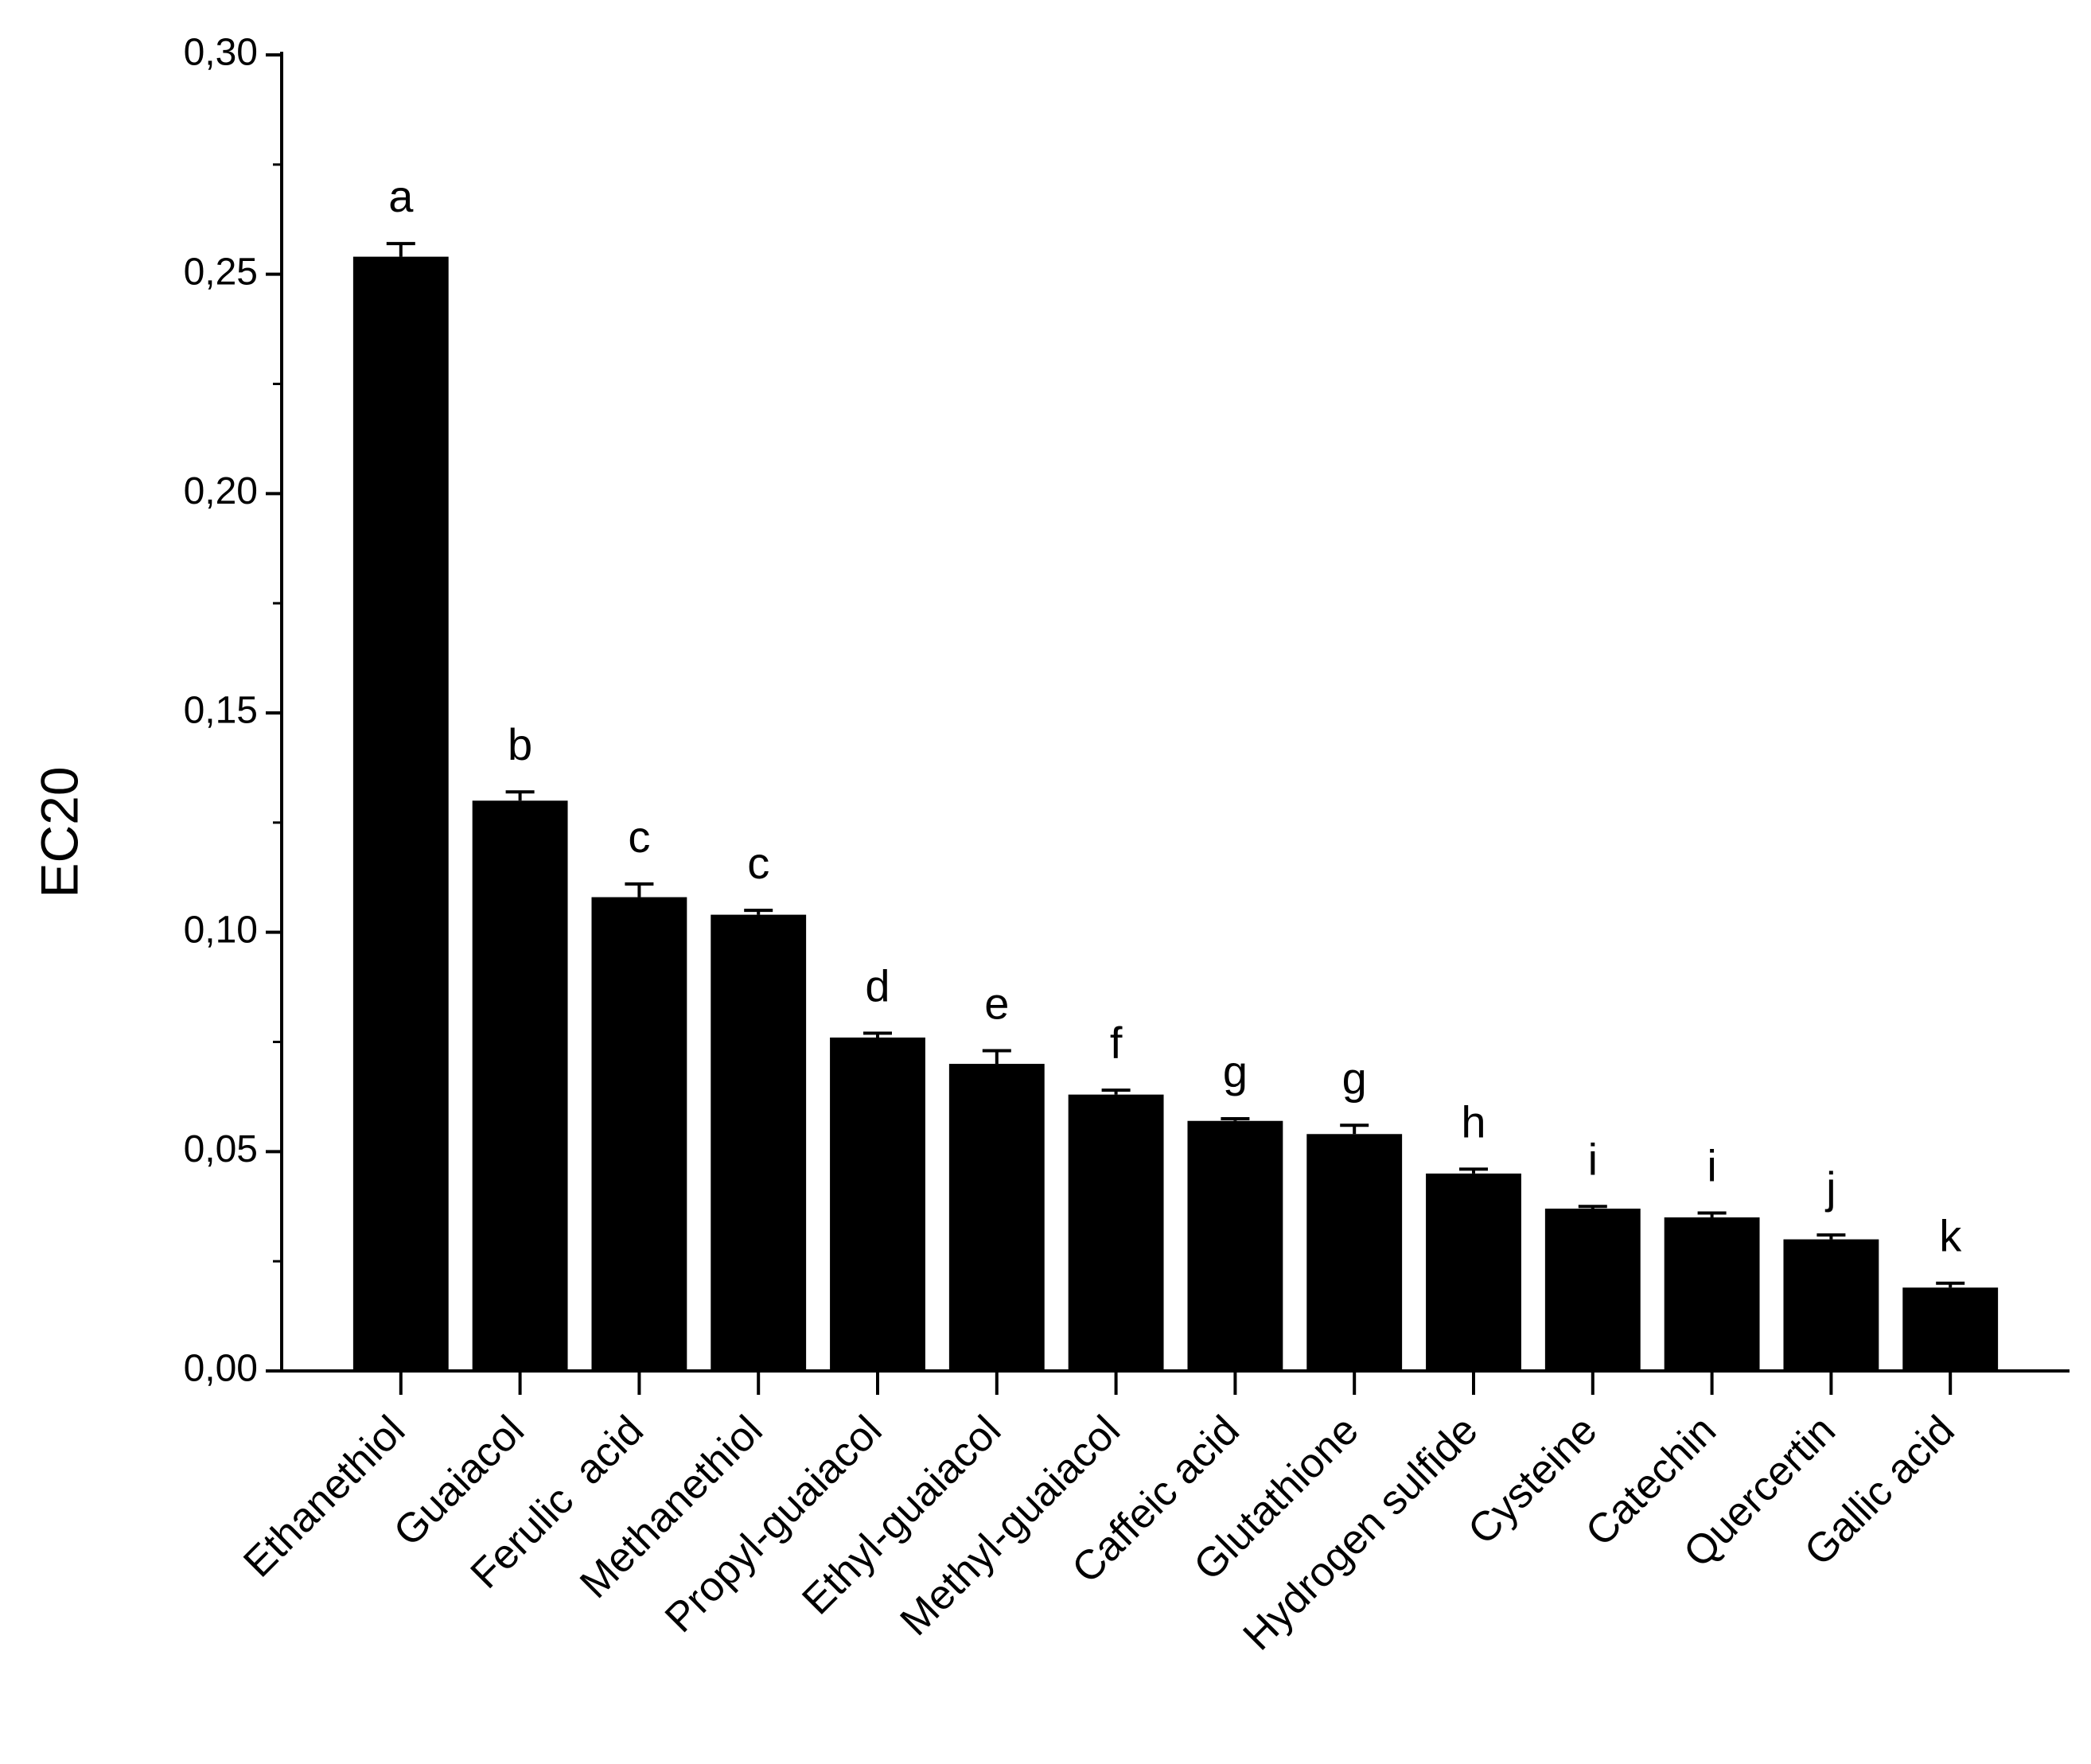 This screenshot has width=2091, height=1764. I want to click on y-tick-label: 0,25, so click(221, 272).